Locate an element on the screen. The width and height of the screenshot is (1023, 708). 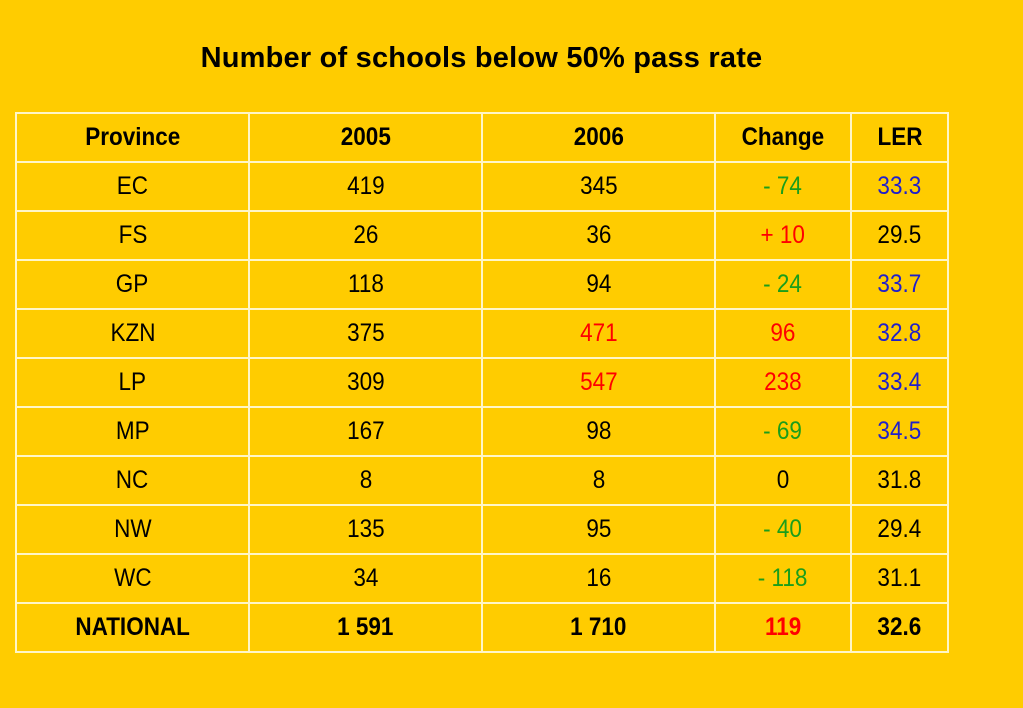
header-2005: 2005 is located at coordinates (365, 137).